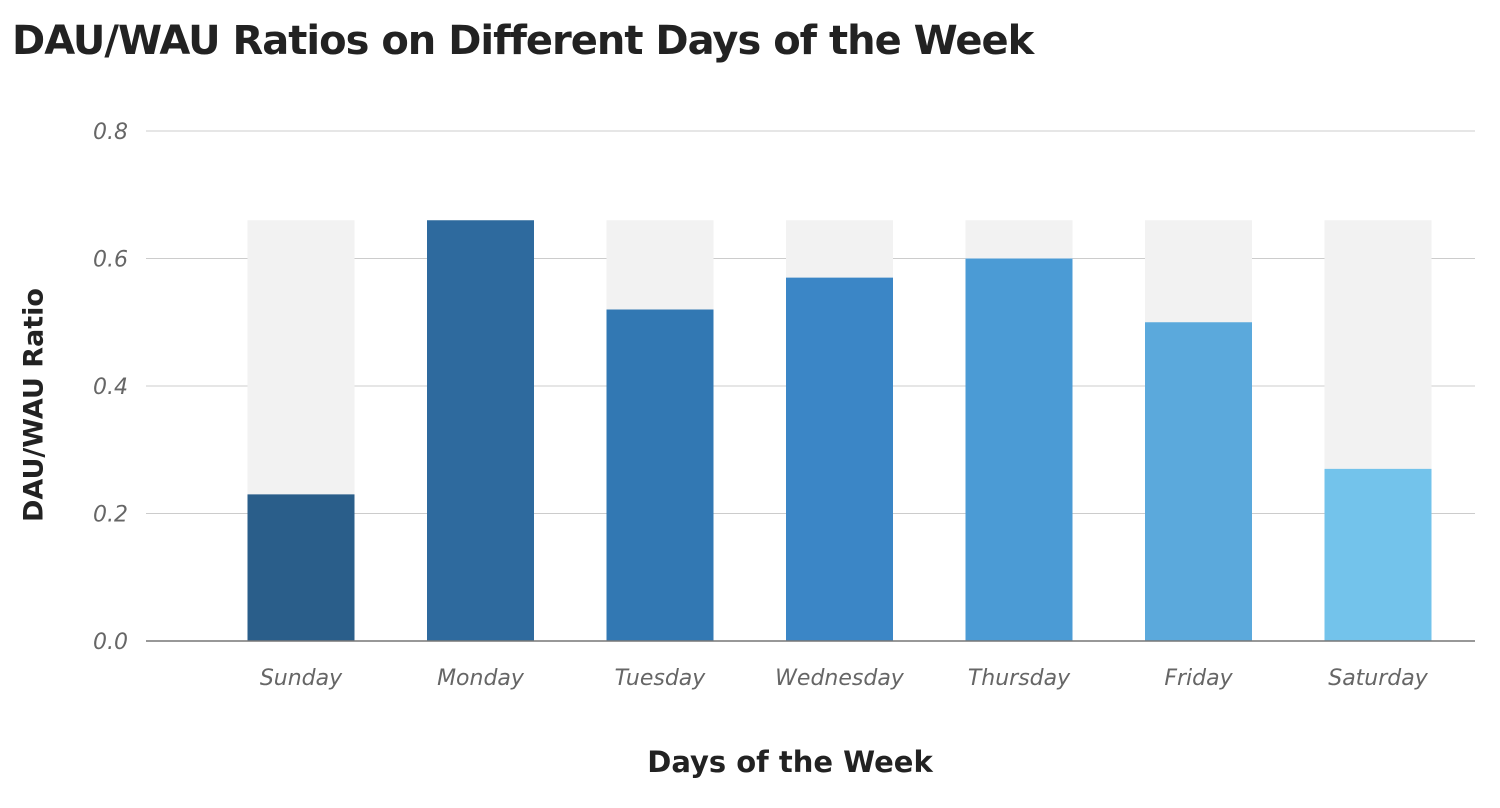 The image size is (1500, 808). What do you see at coordinates (110, 387) in the screenshot?
I see `y-tick-label: 0.4` at bounding box center [110, 387].